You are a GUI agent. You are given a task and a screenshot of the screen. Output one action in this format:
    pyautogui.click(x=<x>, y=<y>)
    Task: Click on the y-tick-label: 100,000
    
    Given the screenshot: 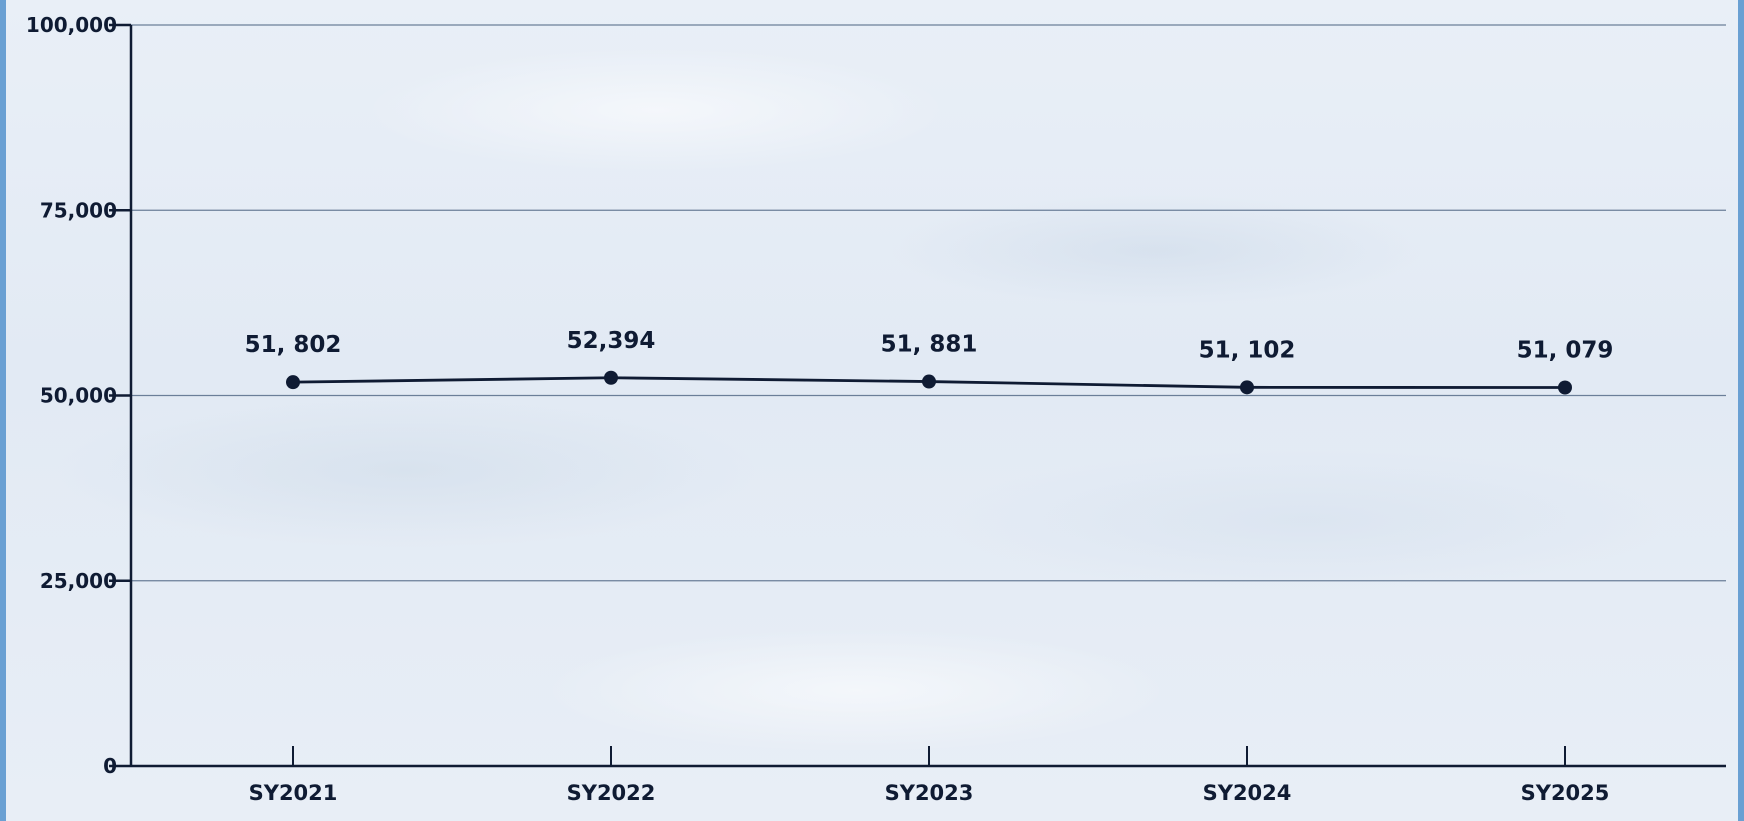 What is the action you would take?
    pyautogui.click(x=71, y=25)
    